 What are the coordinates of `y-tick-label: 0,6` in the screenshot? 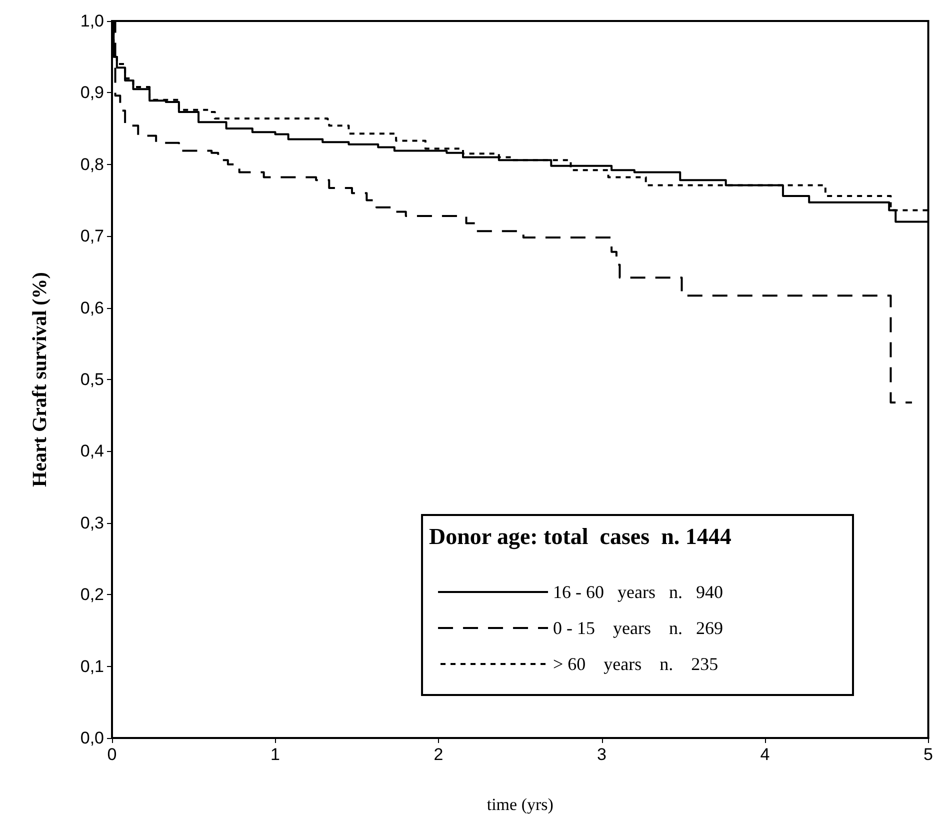 It's located at (92, 308).